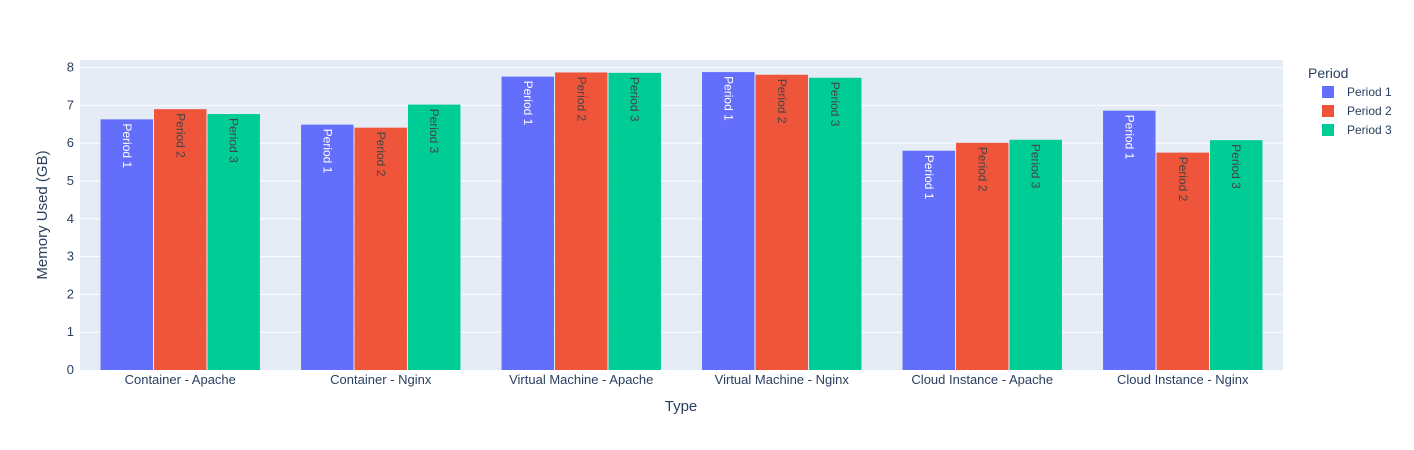  I want to click on y-tick-label: 1, so click(70, 331).